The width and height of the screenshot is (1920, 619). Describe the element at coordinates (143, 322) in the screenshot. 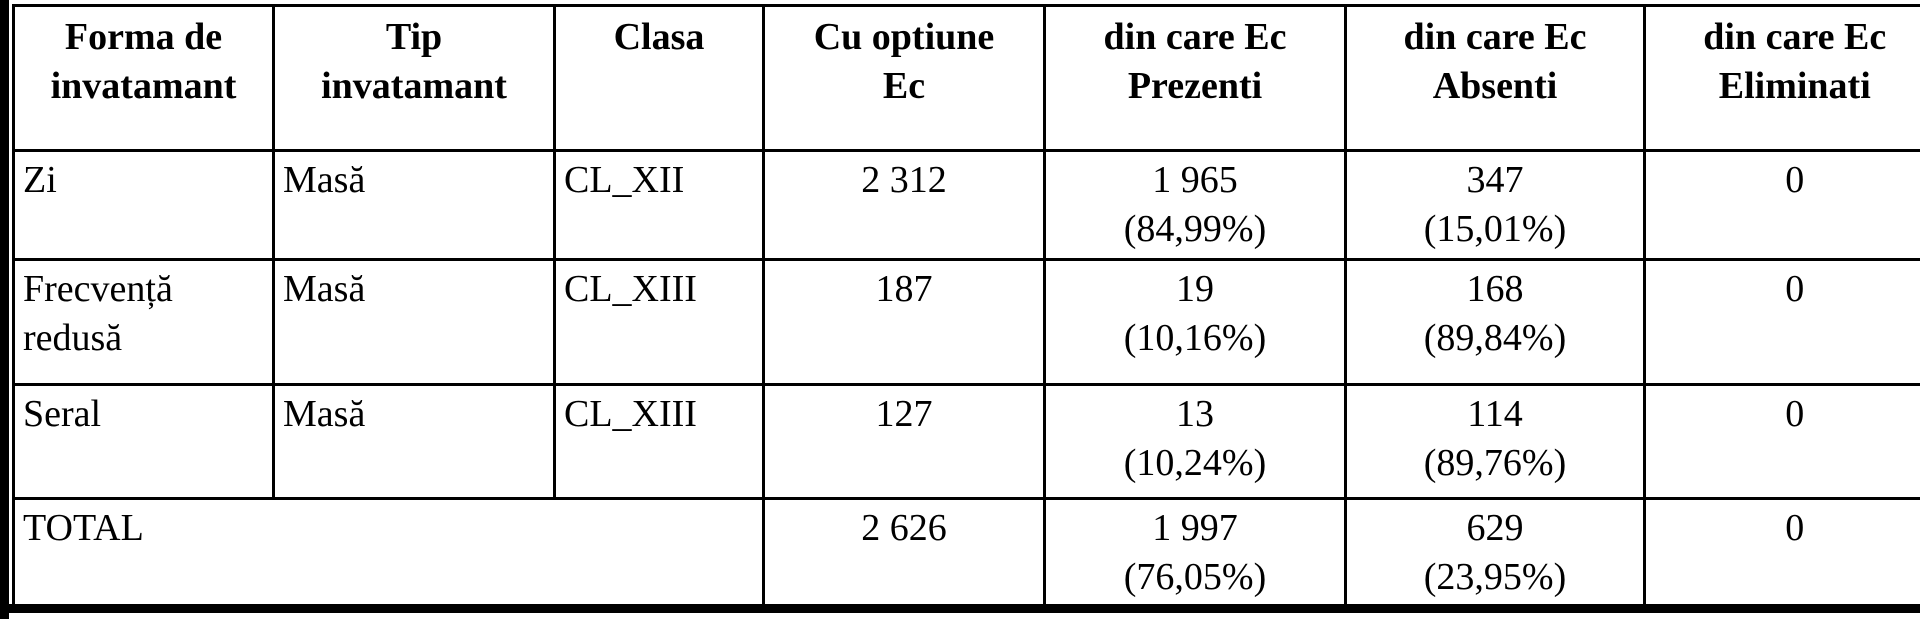

I see `cell-forma: Frecvență redusă` at that location.